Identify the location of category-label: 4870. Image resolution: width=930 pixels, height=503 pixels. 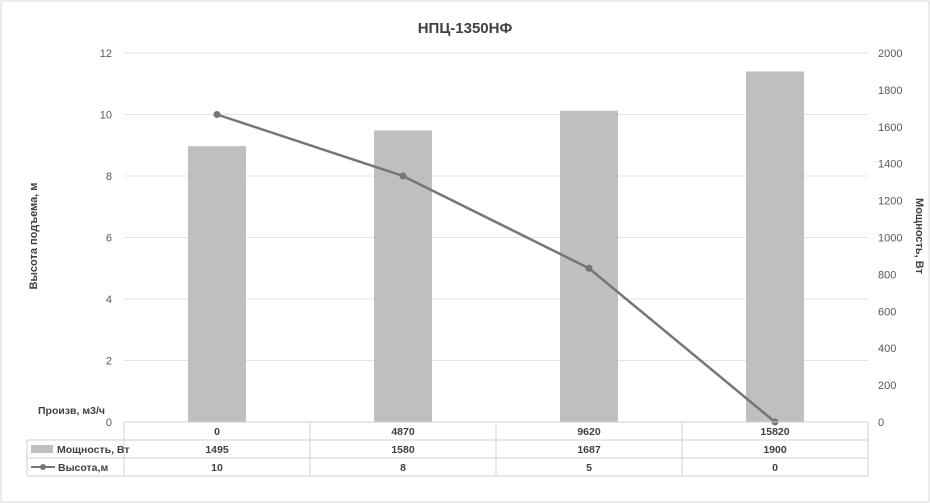
(403, 432).